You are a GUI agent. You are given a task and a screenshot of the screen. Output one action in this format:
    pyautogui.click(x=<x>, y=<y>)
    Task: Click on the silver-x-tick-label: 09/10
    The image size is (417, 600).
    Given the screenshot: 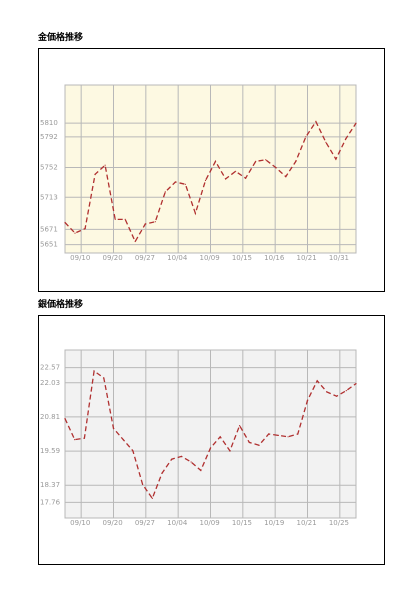 What is the action you would take?
    pyautogui.click(x=80, y=523)
    